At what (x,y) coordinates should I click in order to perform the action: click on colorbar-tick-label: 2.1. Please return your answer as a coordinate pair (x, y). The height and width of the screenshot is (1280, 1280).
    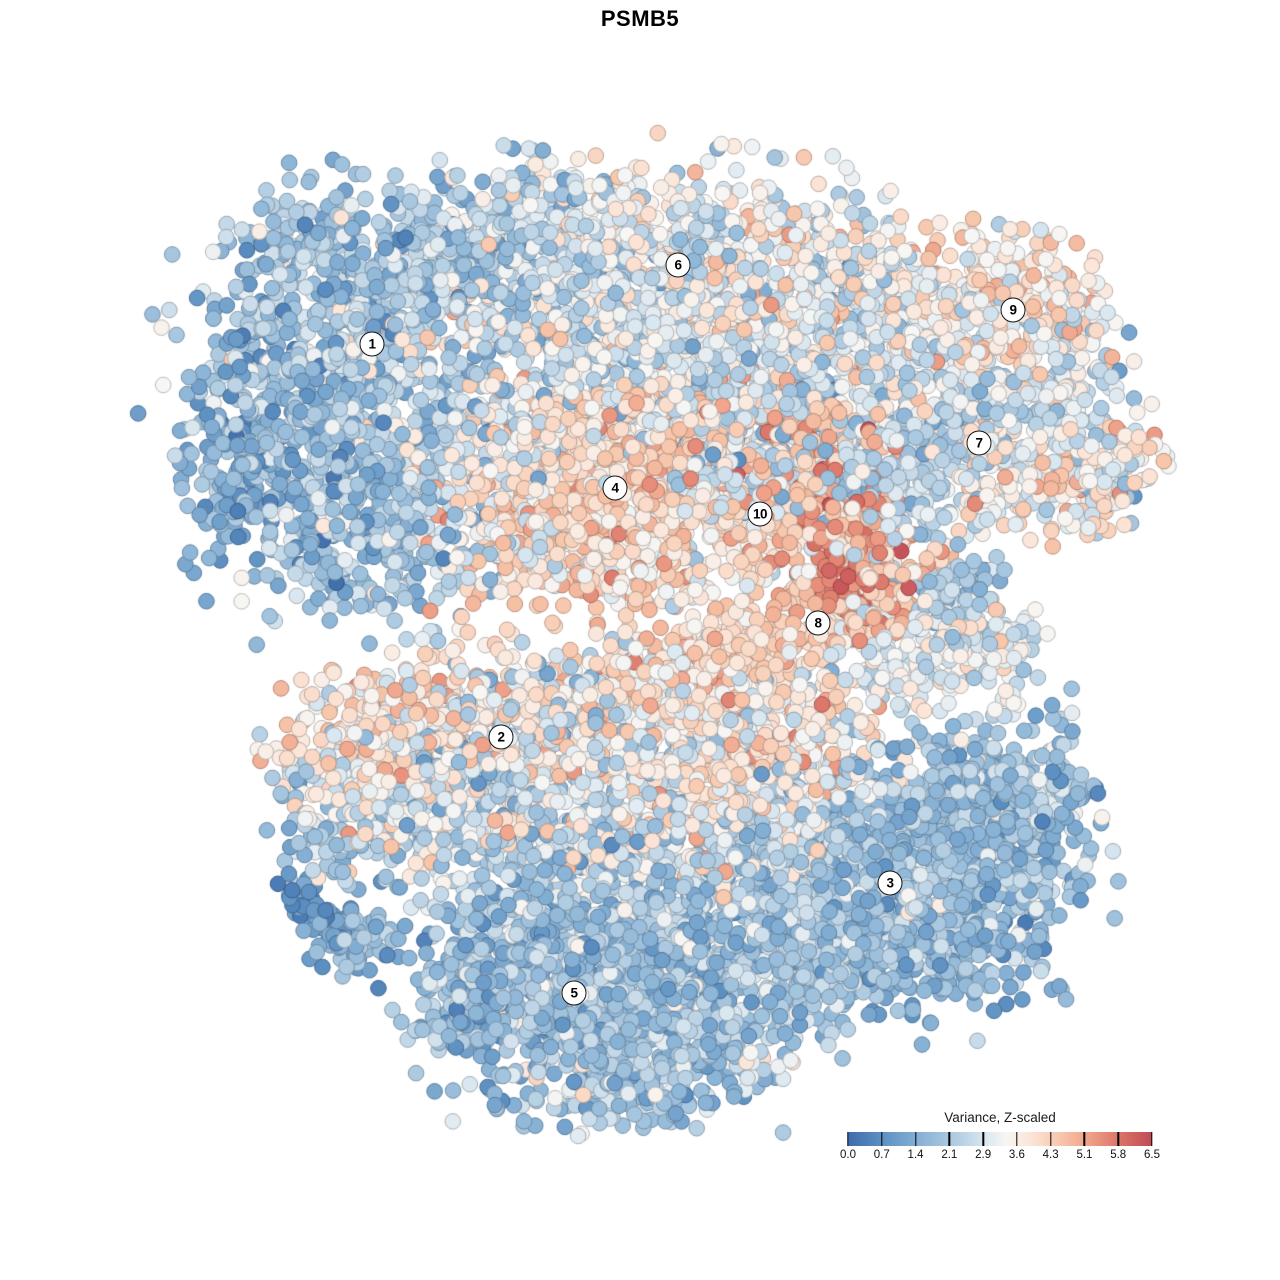
    Looking at the image, I should click on (949, 1155).